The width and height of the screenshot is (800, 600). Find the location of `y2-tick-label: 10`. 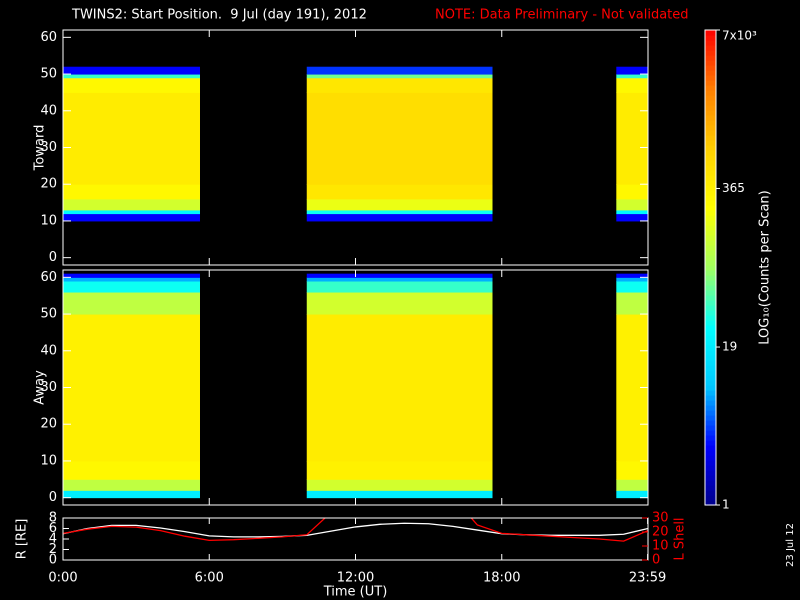

y2-tick-label: 10 is located at coordinates (660, 546).